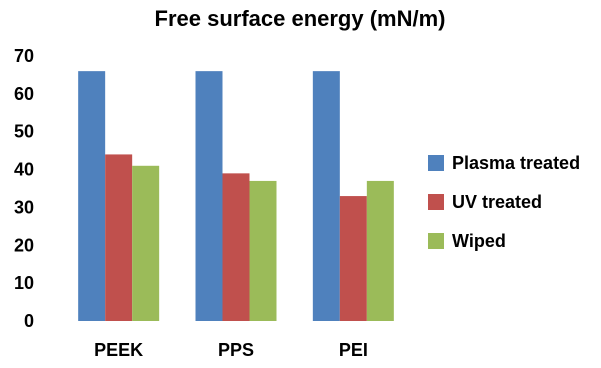 Image resolution: width=601 pixels, height=368 pixels. What do you see at coordinates (24, 207) in the screenshot?
I see `y-tick-label: 30` at bounding box center [24, 207].